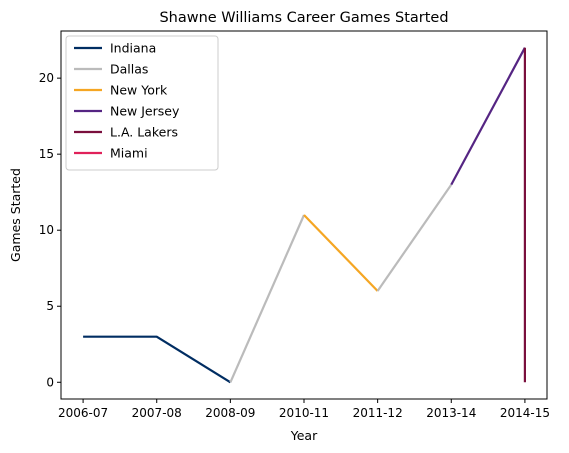 The image size is (569, 453). I want to click on y-tick-label: 10, so click(46, 230).